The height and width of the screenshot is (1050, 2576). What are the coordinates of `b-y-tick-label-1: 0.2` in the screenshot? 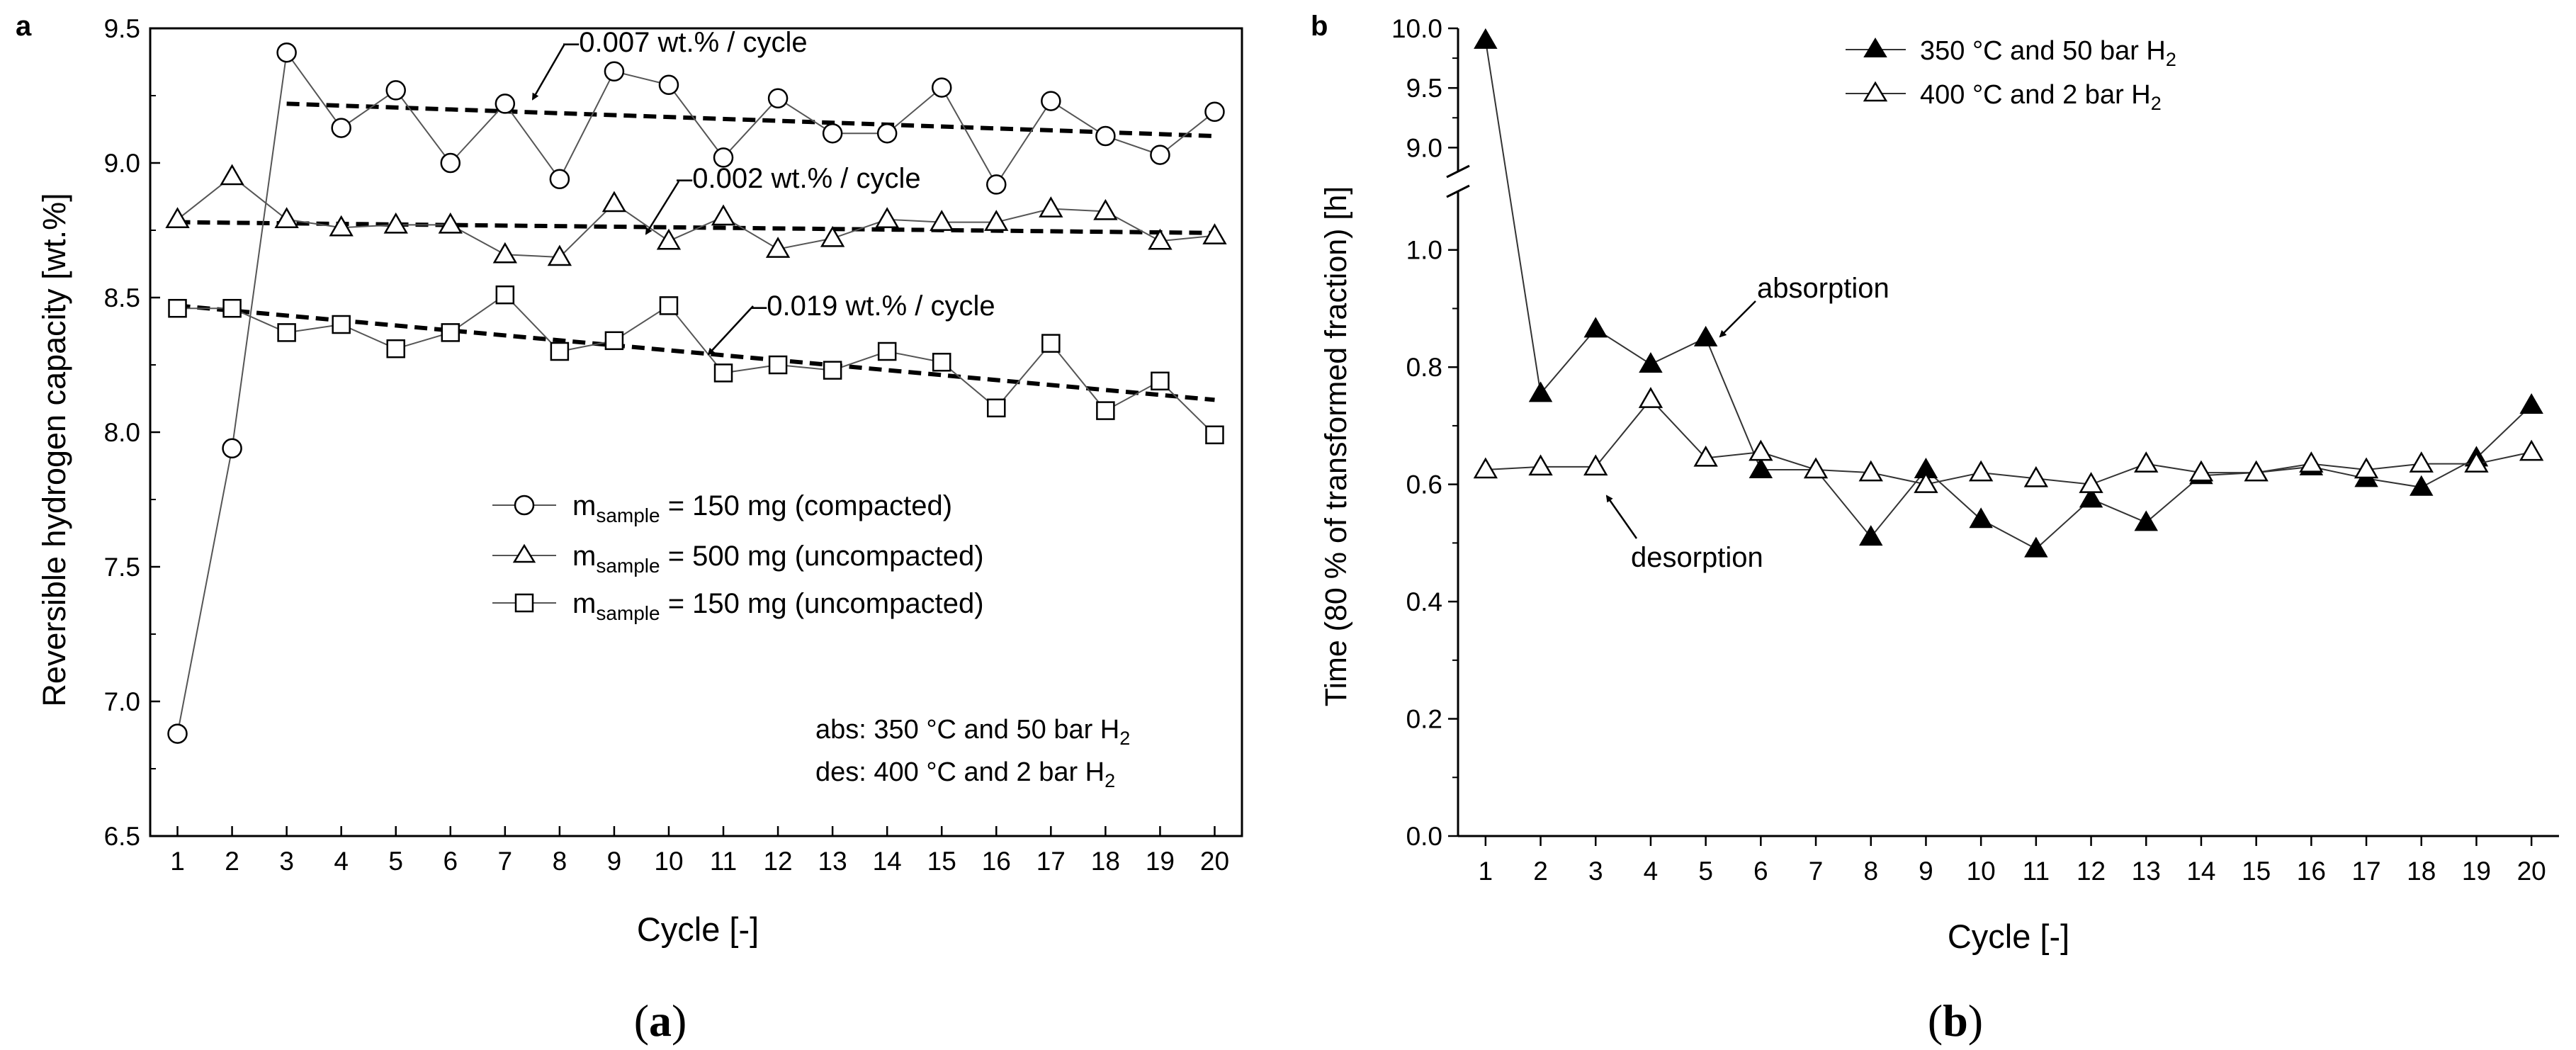 It's located at (1424, 720).